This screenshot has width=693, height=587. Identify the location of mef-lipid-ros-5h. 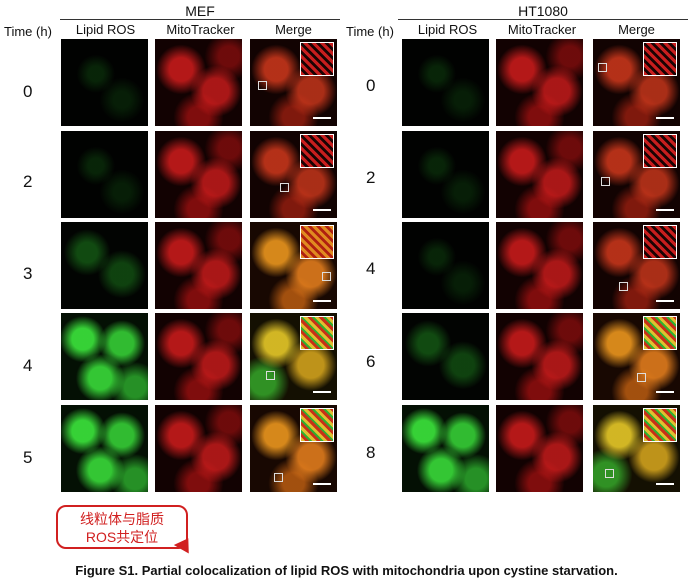
(104, 448).